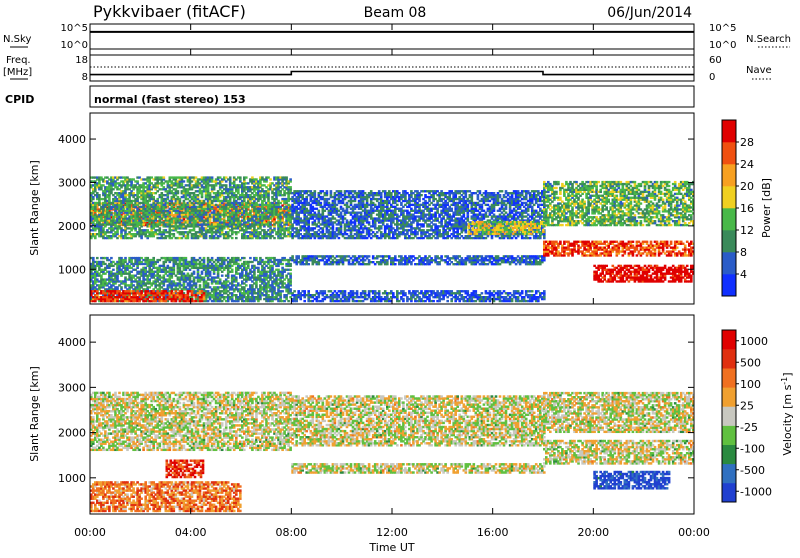 This screenshot has height=558, width=800. What do you see at coordinates (759, 70) in the screenshot?
I see `nave-label: Nave` at bounding box center [759, 70].